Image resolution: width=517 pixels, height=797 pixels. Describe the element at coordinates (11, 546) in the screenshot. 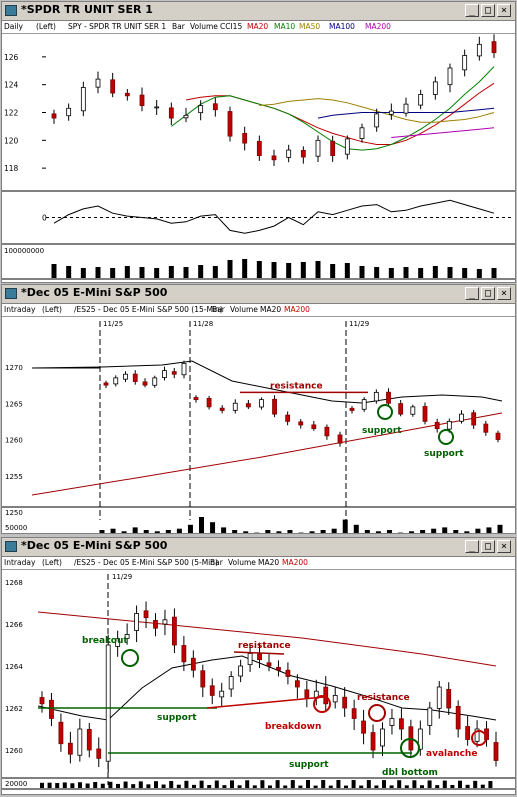

I see `chart-window-icon` at that location.